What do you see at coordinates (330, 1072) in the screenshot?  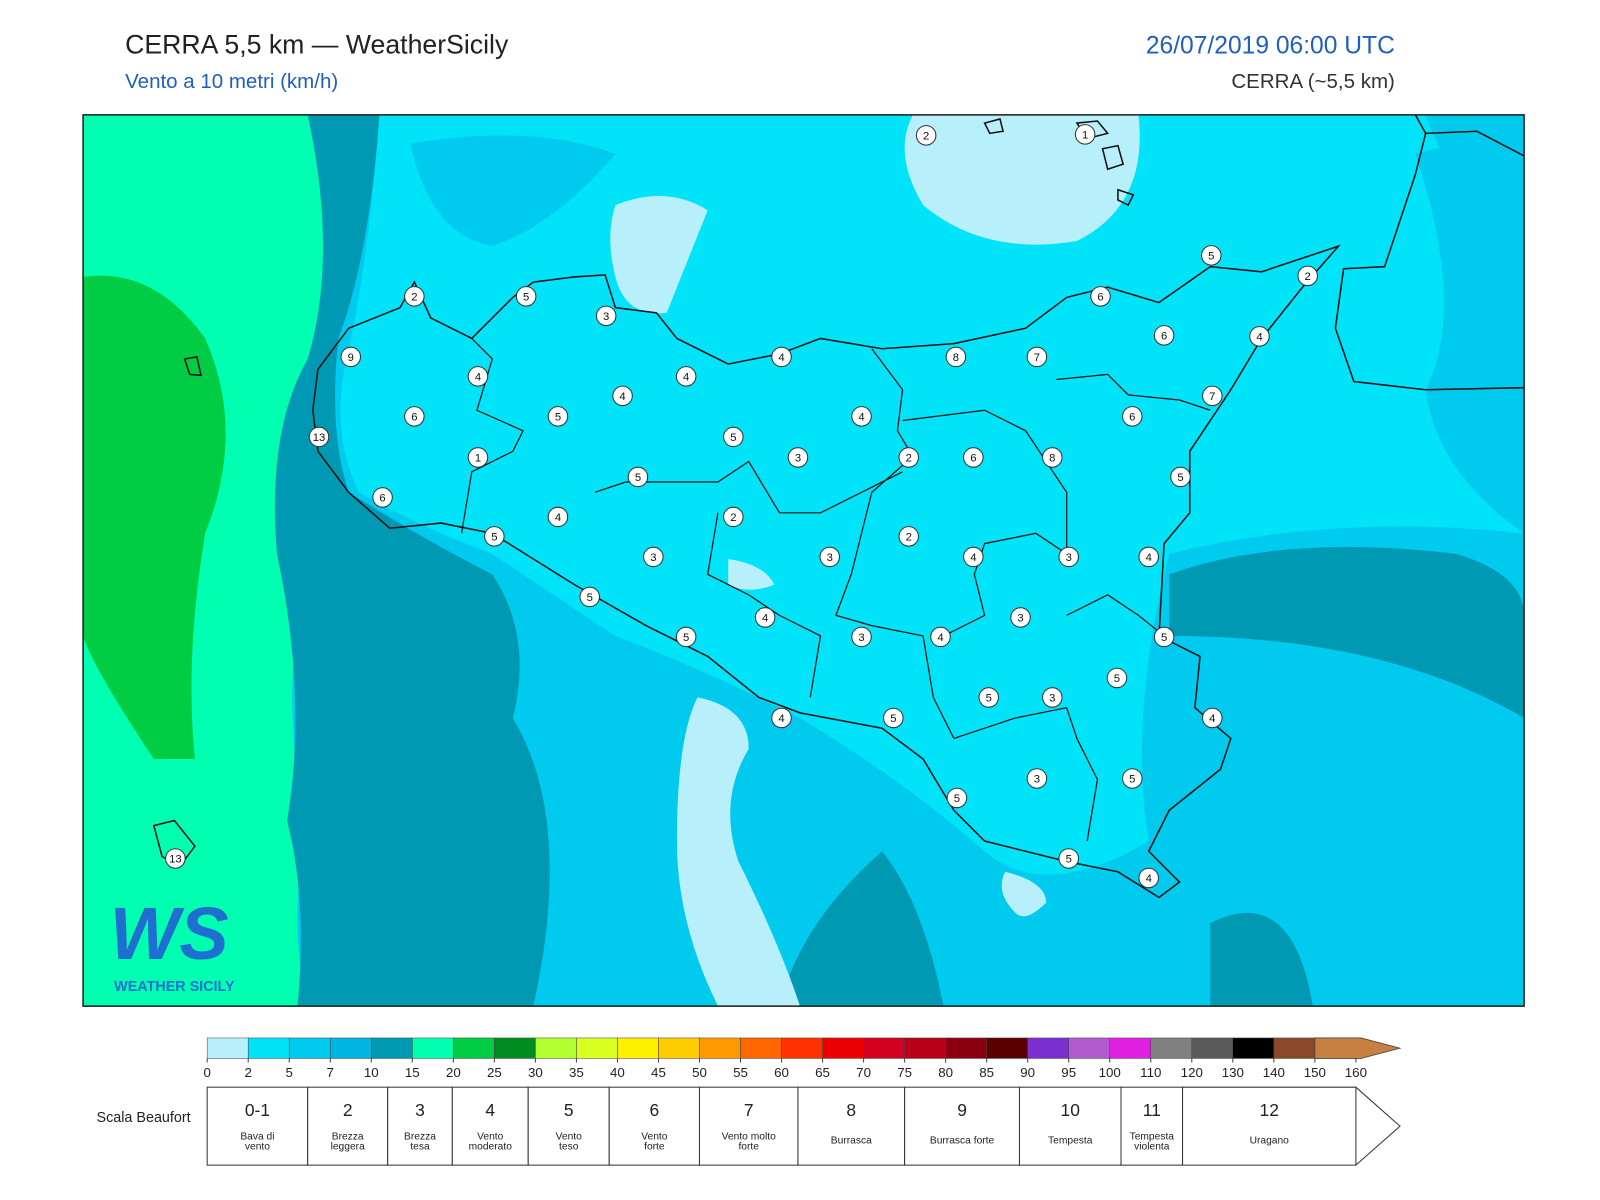 I see `scale-tick-label: 7` at bounding box center [330, 1072].